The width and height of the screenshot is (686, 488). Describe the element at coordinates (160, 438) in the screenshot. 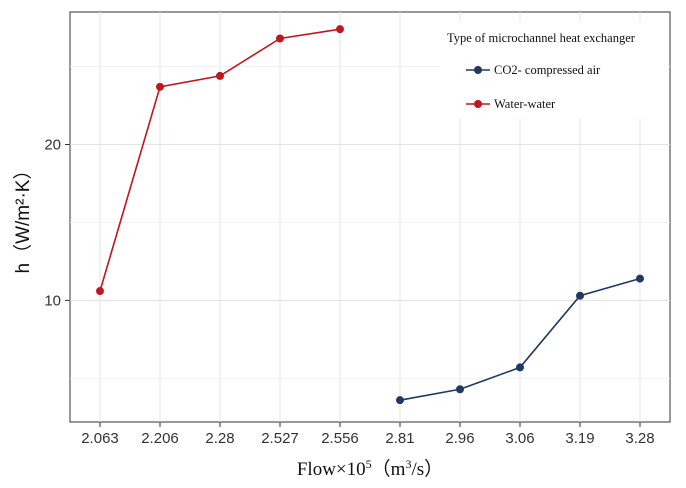

I see `x-tick-label: 2.206` at that location.